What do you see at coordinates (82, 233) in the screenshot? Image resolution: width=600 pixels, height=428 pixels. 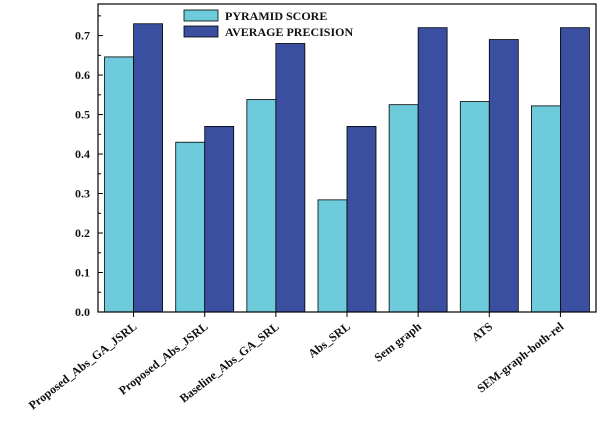 I see `y-tick-label: 0.2` at bounding box center [82, 233].